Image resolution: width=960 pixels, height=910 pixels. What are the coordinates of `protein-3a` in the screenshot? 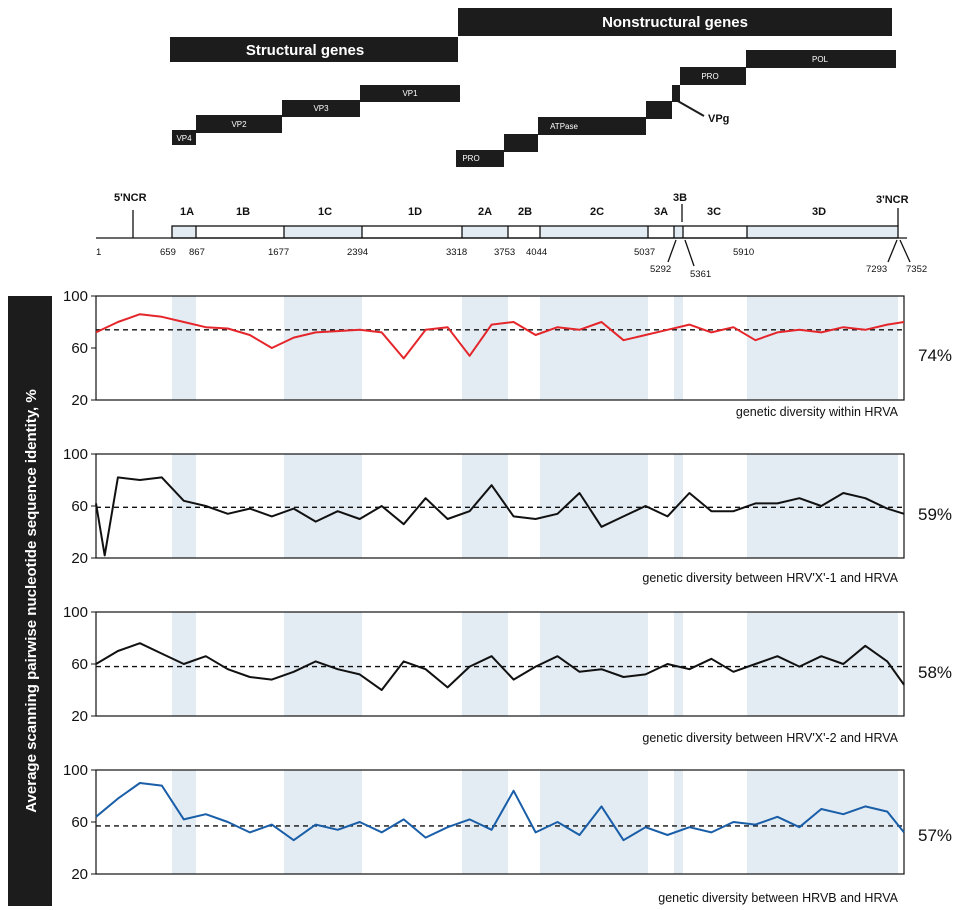 It's located at (659, 110).